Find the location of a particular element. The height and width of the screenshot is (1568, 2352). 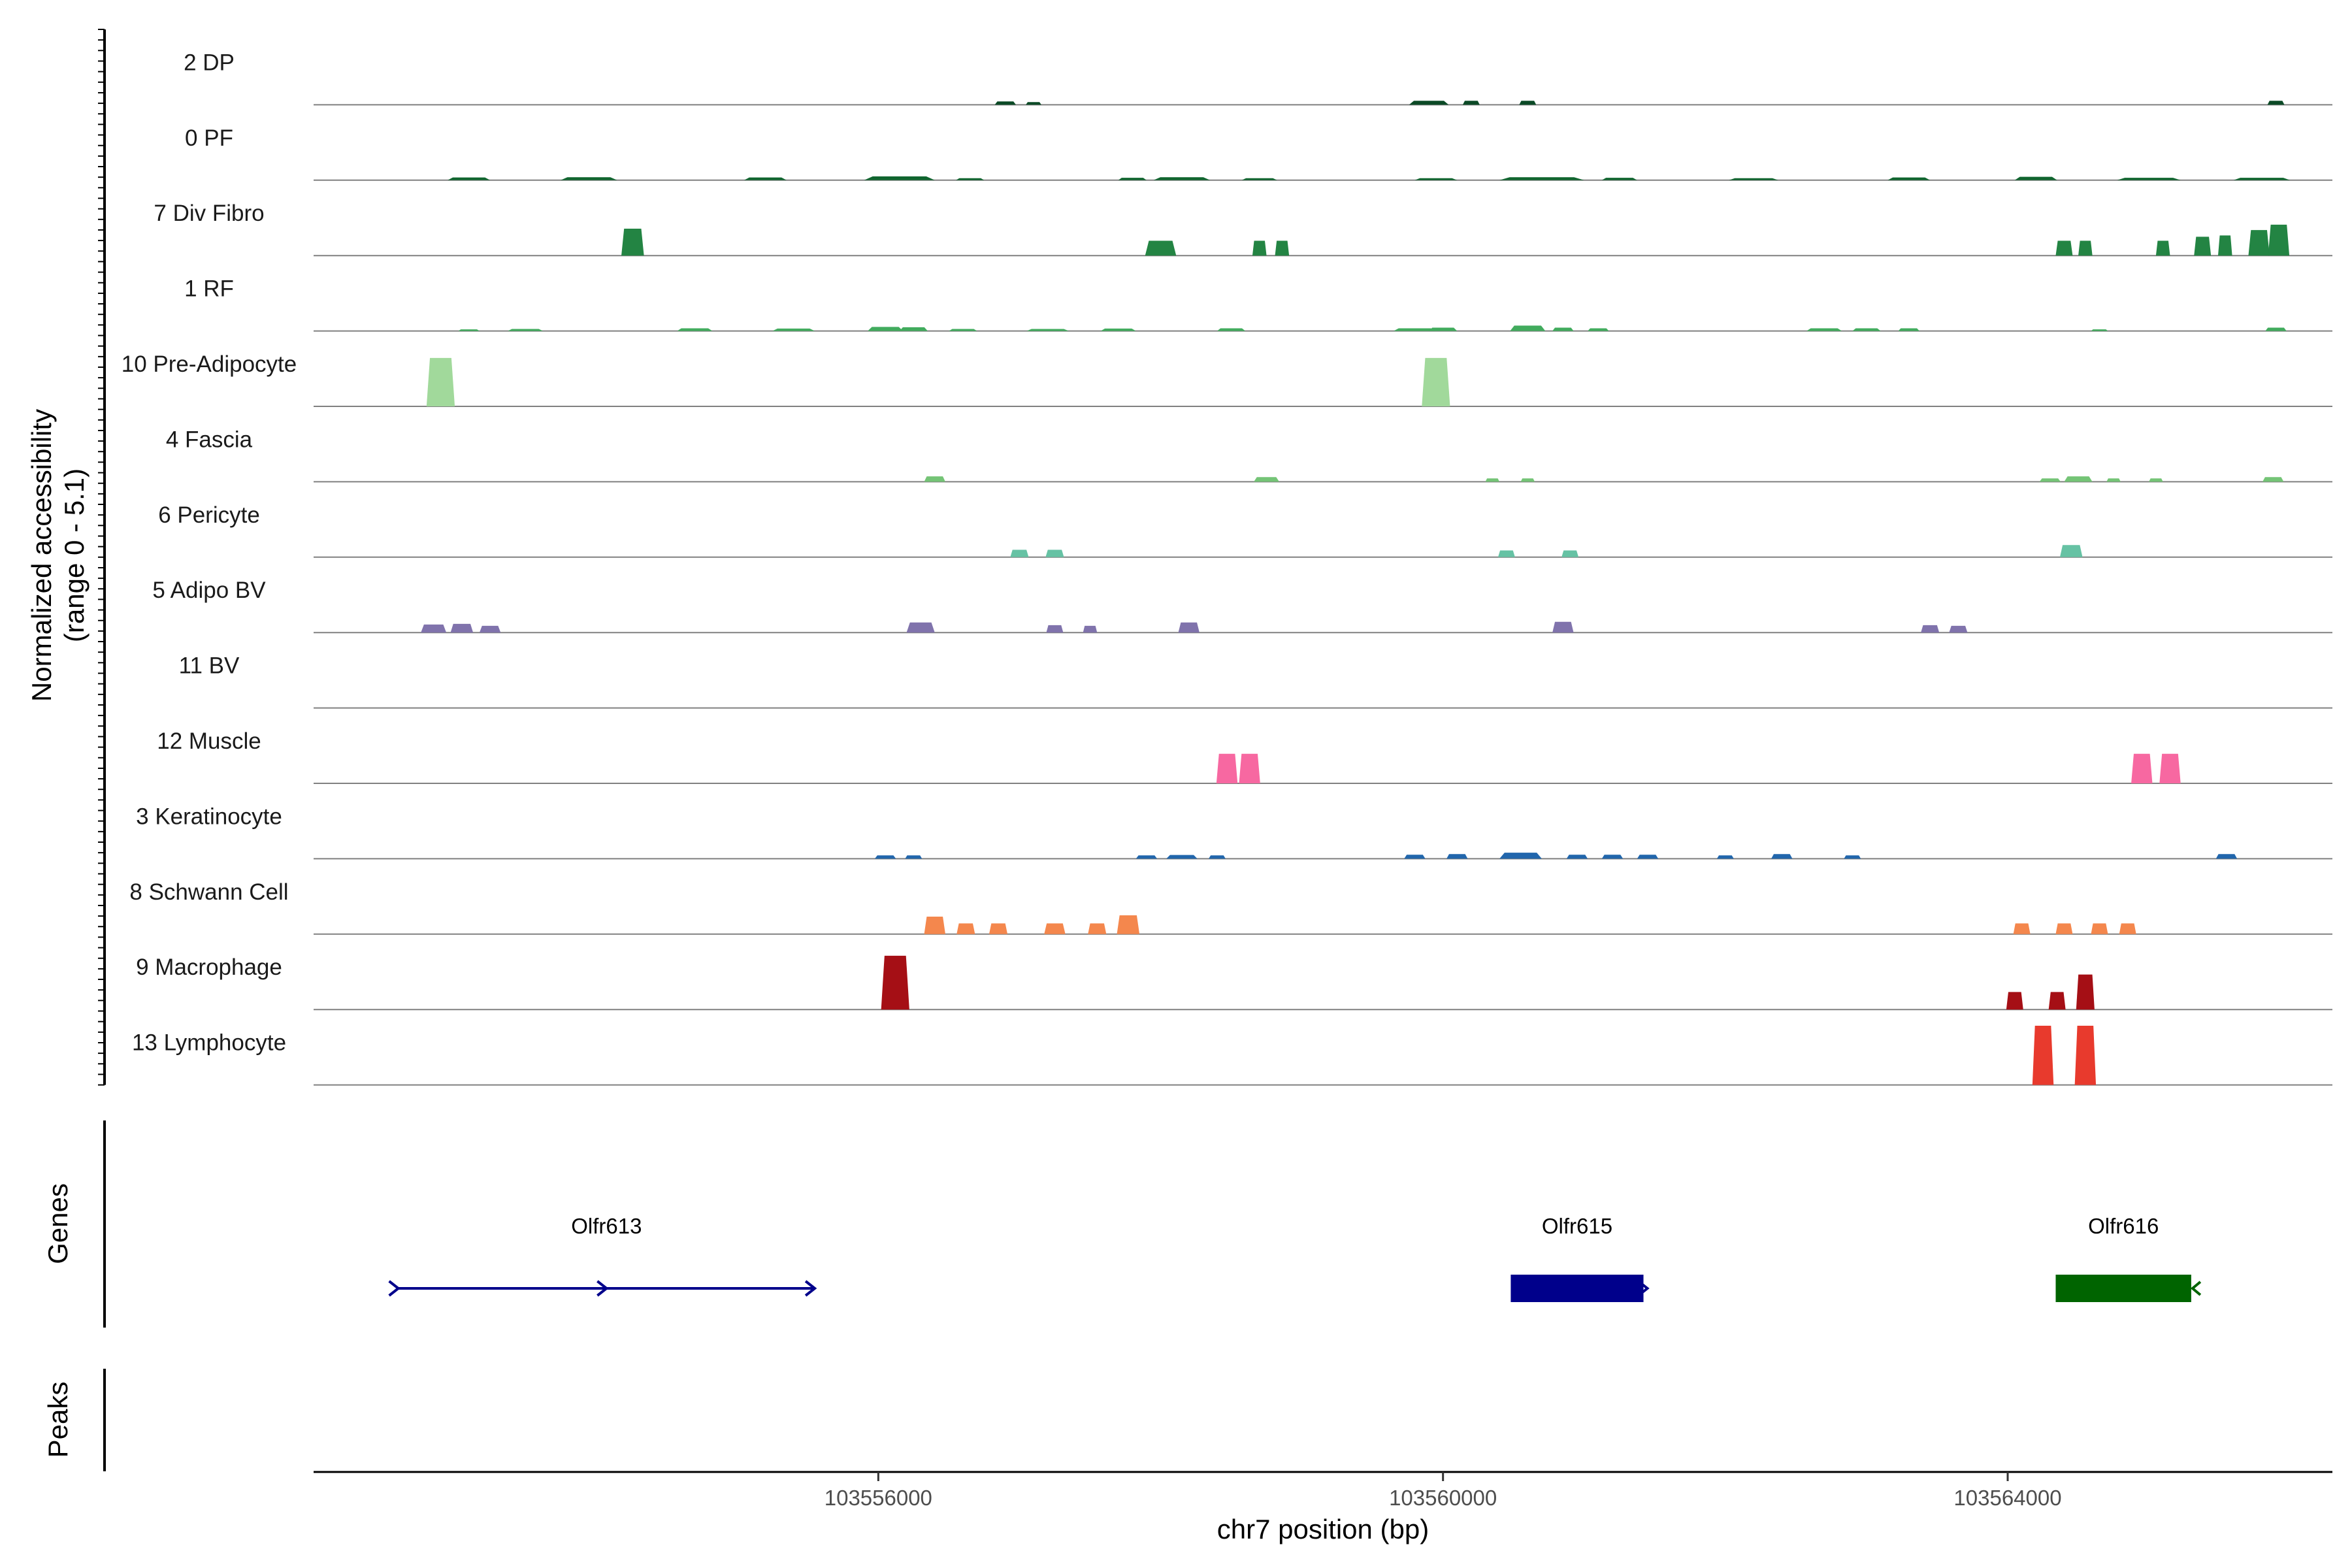

gene-Olfr615: Olfr615 is located at coordinates (1580, 1258).